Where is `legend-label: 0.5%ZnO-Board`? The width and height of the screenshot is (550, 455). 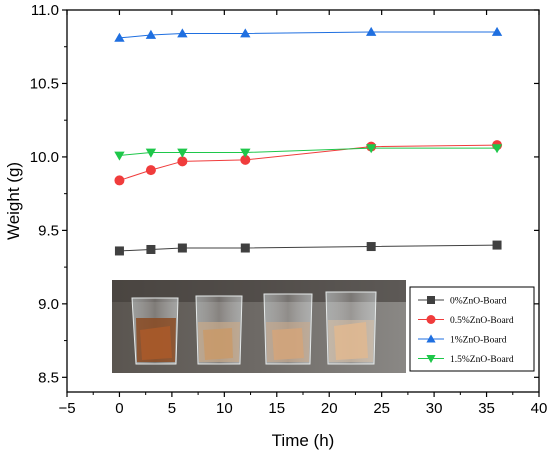
legend-label: 0.5%ZnO-Board is located at coordinates (482, 321).